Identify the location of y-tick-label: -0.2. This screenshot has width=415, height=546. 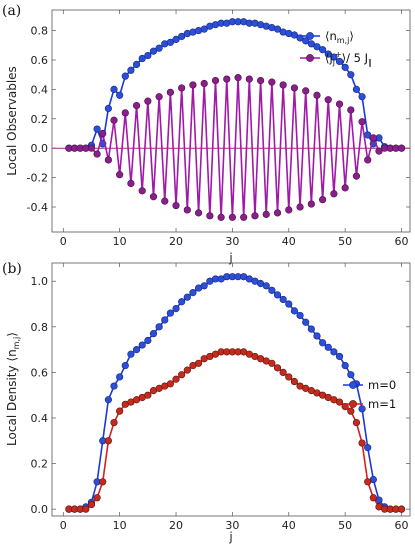
(37, 178).